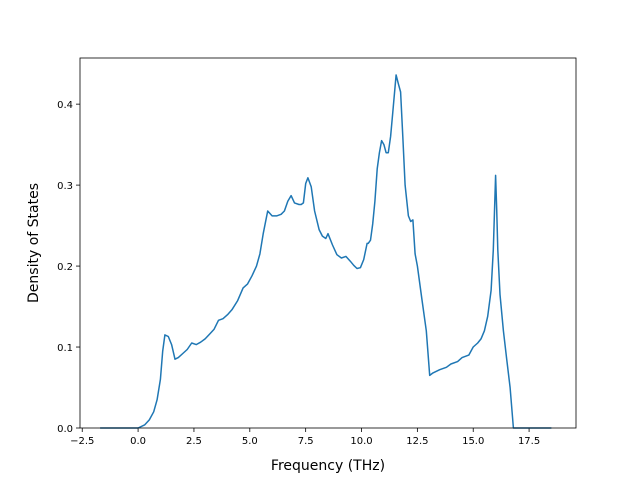  Describe the element at coordinates (328, 466) in the screenshot. I see `x-axis-title: Frequency (THz)` at that location.